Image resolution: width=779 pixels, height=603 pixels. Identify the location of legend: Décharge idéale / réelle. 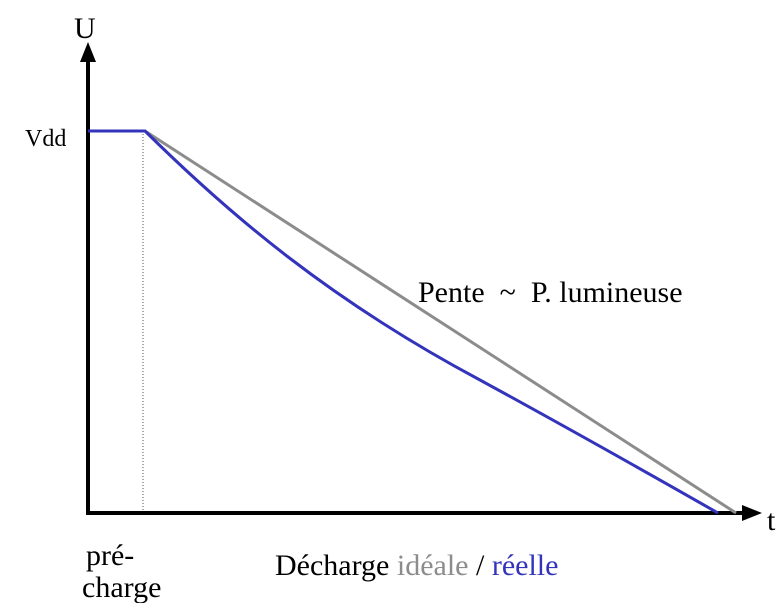
(416, 565).